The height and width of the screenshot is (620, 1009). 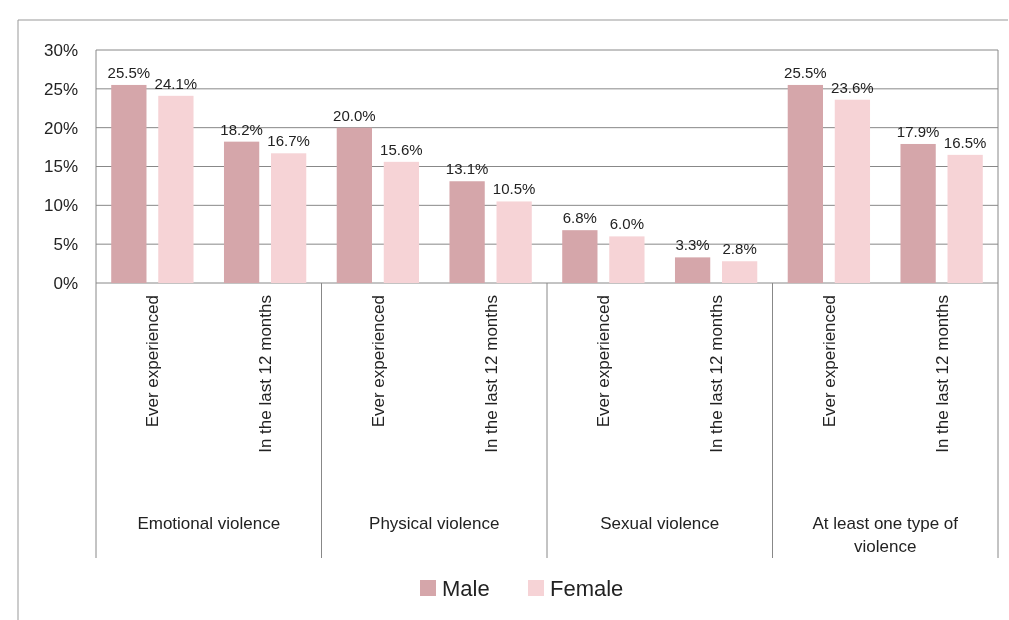 I want to click on text: 13.1%, so click(x=467, y=169).